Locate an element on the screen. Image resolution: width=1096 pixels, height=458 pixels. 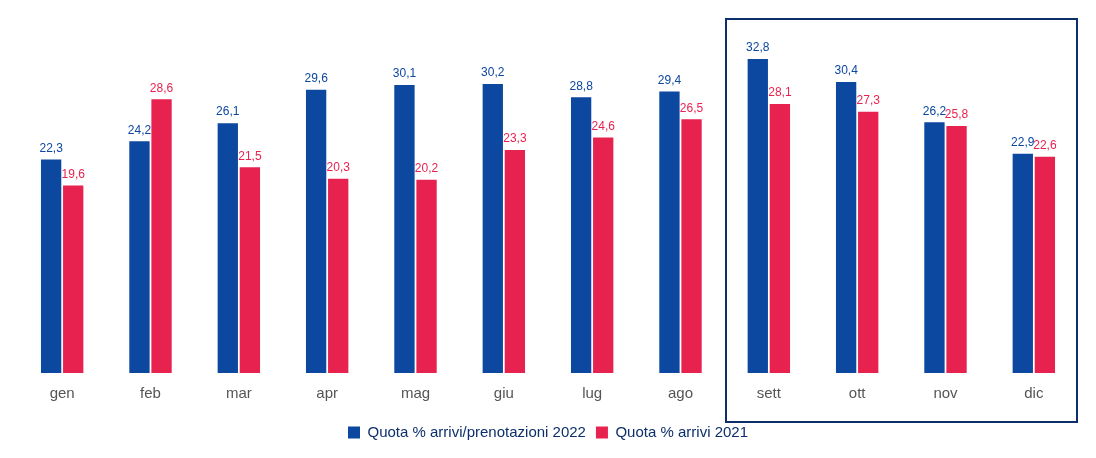
x-tick-label: apr is located at coordinates (327, 393).